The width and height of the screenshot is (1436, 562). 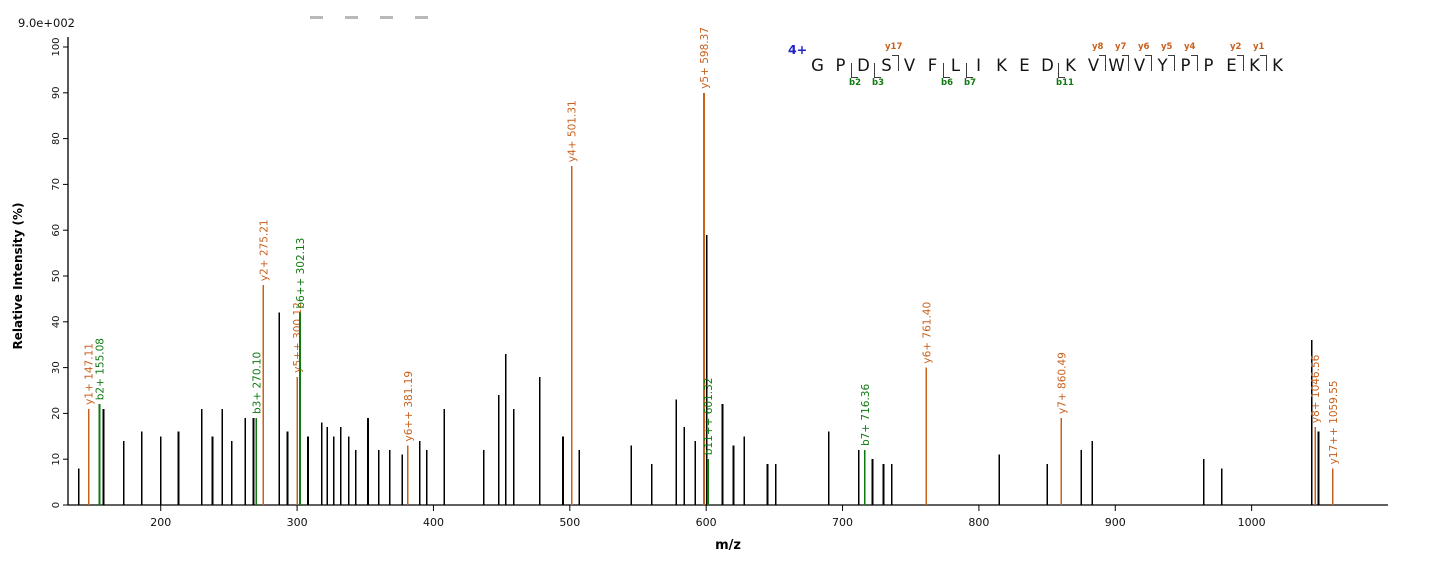 What do you see at coordinates (573, 131) in the screenshot?
I see `y-ion-peak-label: y4+ 501.31` at bounding box center [573, 131].